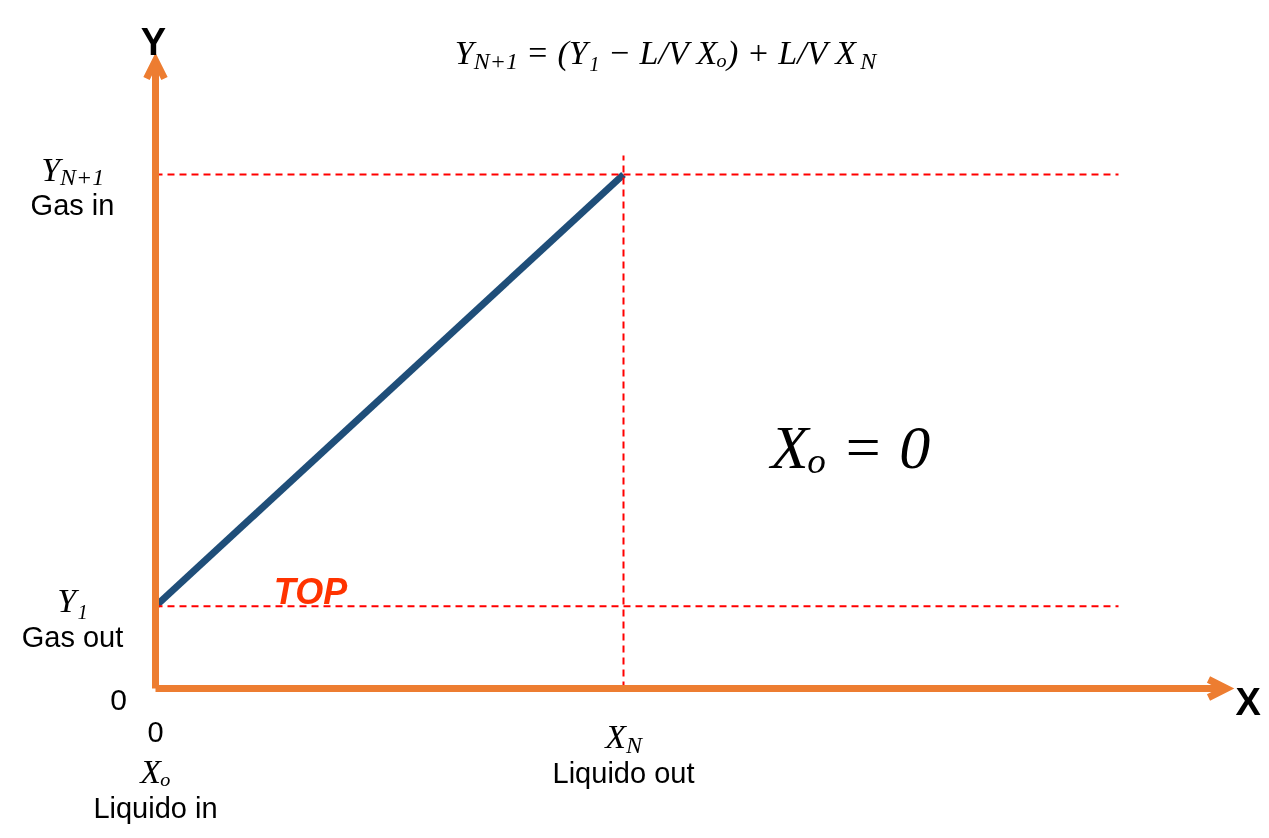  Describe the element at coordinates (118, 699) in the screenshot. I see `text: 0` at that location.